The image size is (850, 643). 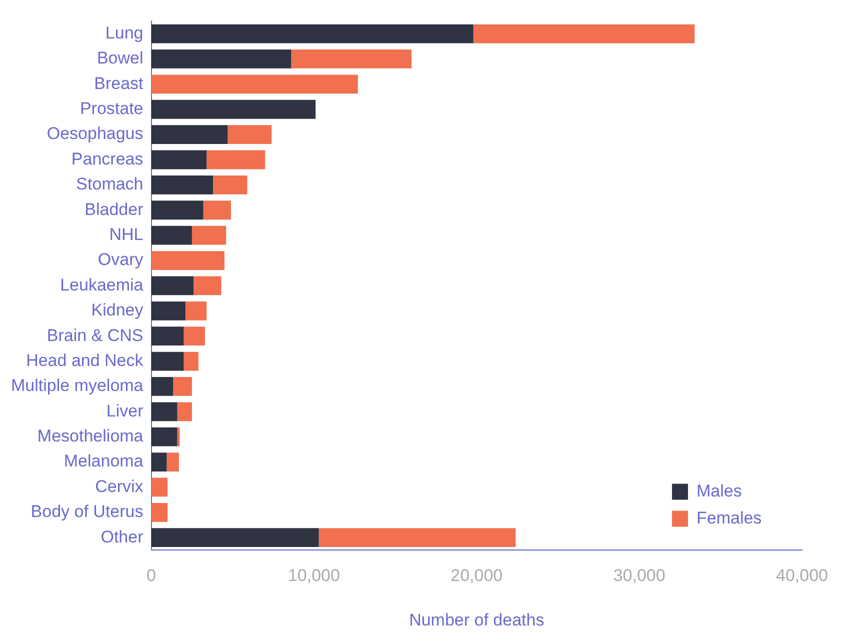 I want to click on x-tick-label: 0, so click(x=151, y=576).